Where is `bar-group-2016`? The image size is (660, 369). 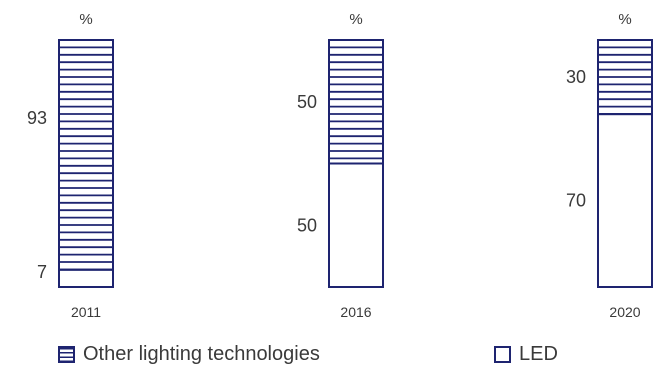
bar-group-2016 is located at coordinates (356, 163).